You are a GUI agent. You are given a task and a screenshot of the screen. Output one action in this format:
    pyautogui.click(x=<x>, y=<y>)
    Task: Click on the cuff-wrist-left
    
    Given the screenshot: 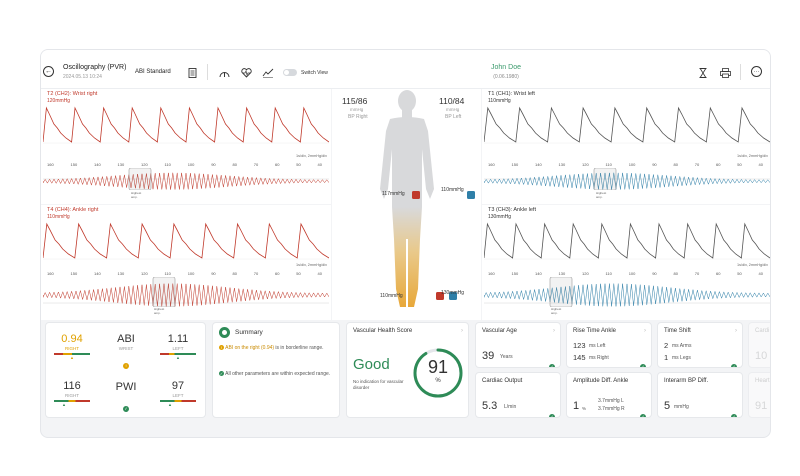 What is the action you would take?
    pyautogui.click(x=471, y=195)
    